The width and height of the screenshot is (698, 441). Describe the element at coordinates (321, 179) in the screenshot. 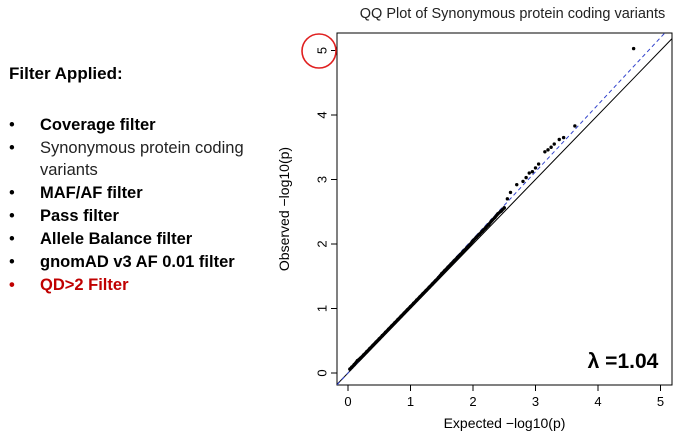

I see `y-tick-label: 3` at that location.